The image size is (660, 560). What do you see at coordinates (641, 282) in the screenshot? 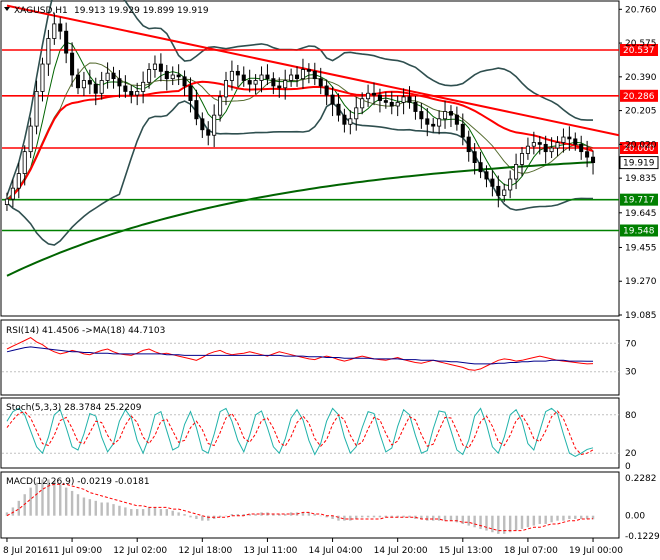
I see `price-tick-label: 19.270` at bounding box center [641, 282].